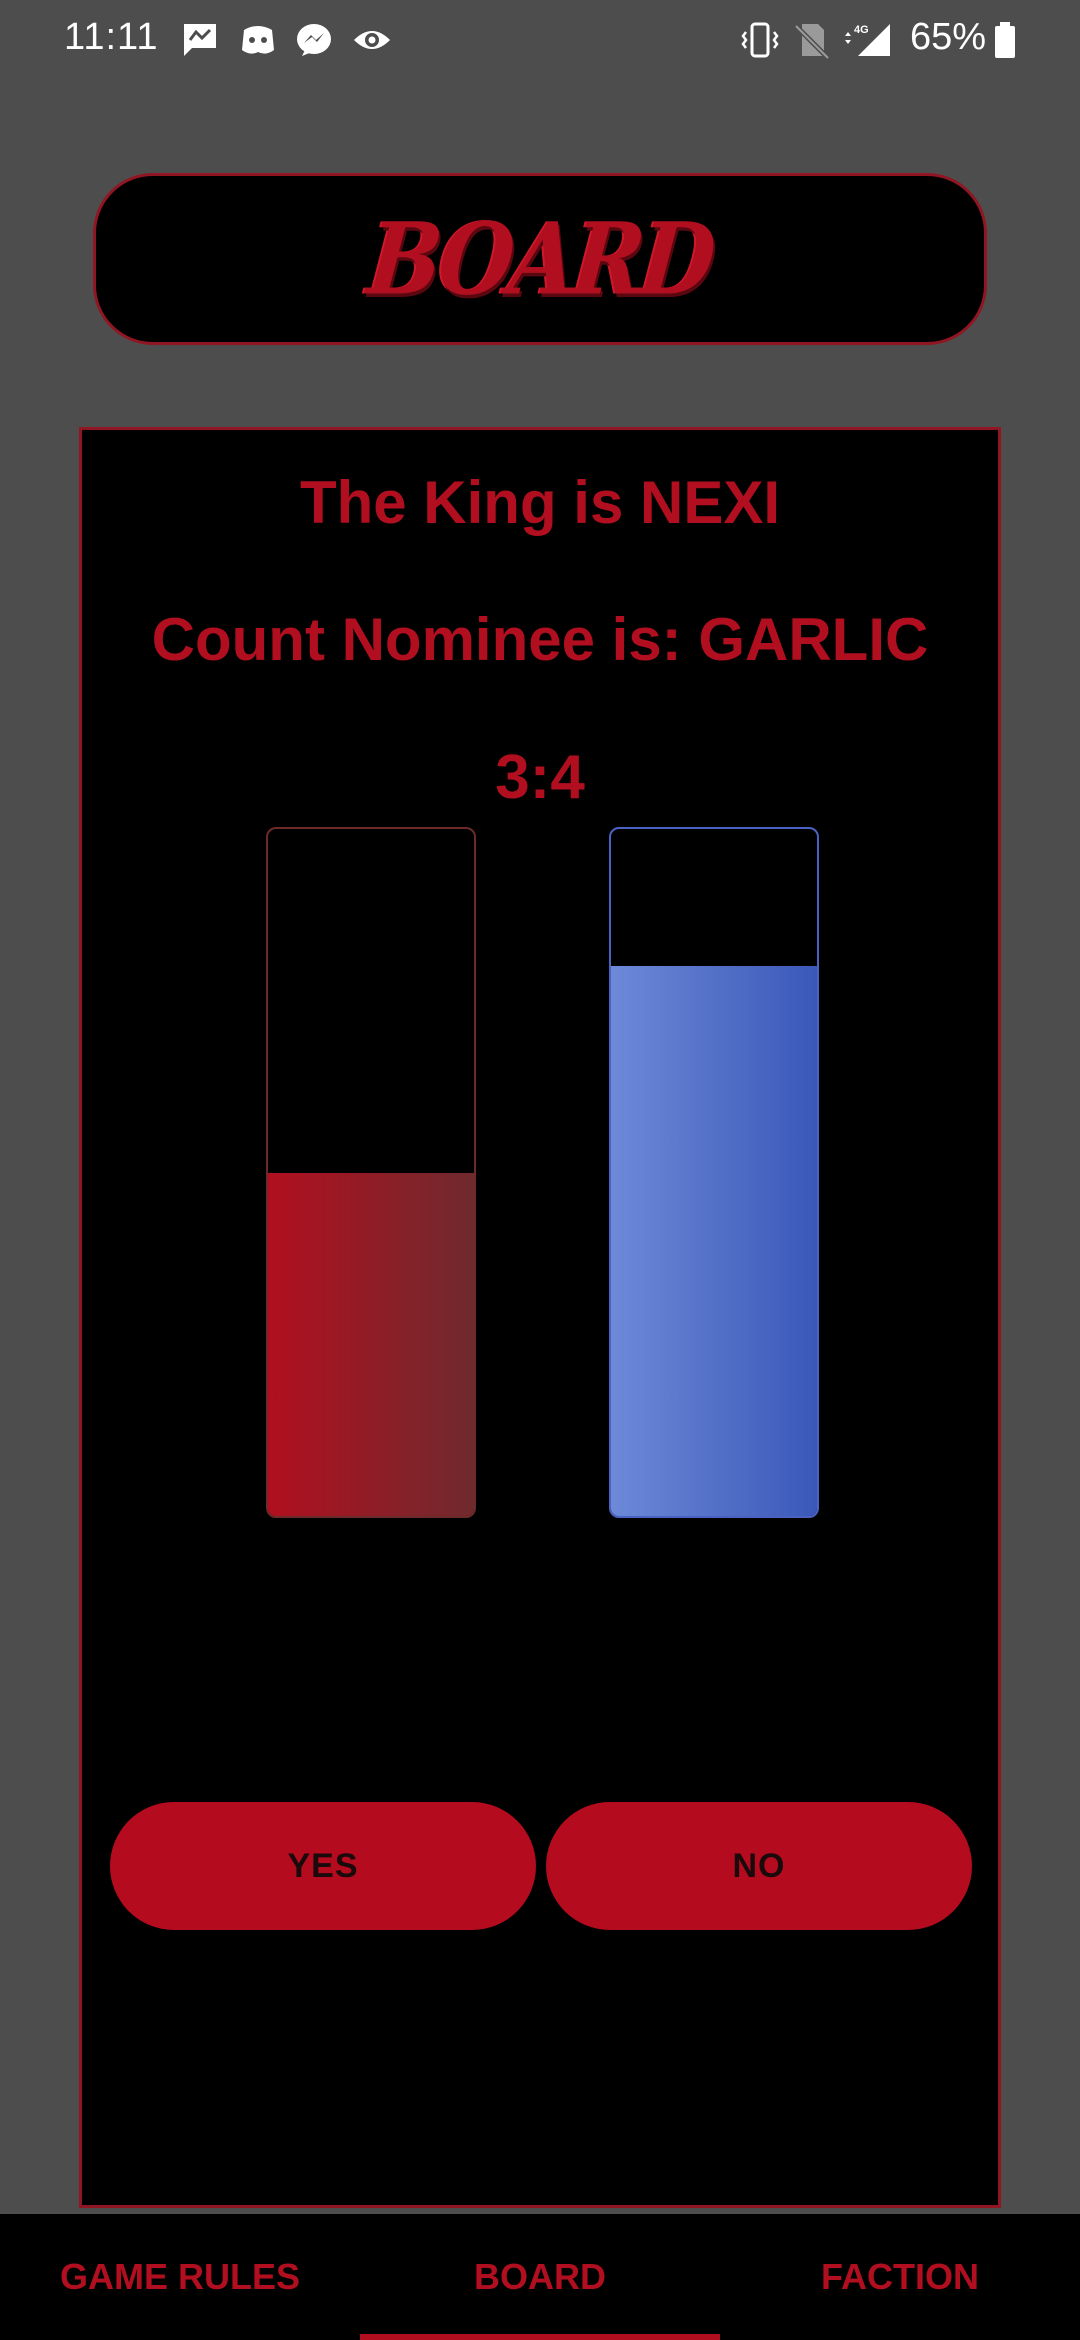 This screenshot has width=1080, height=2340. Describe the element at coordinates (200, 40) in the screenshot. I see `messages-icon` at that location.